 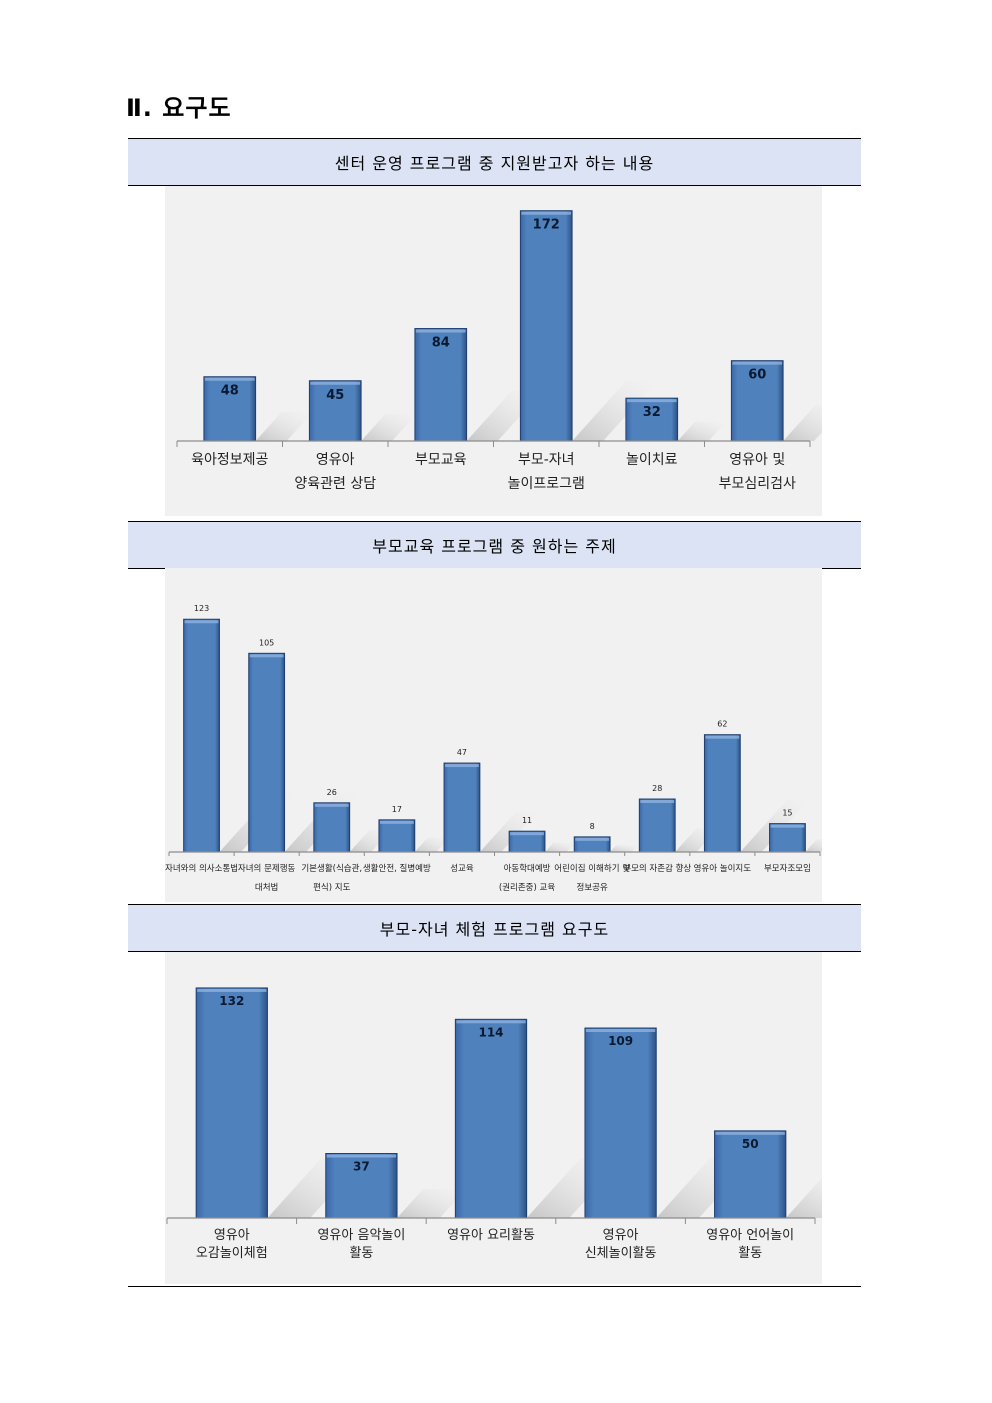 What do you see at coordinates (750, 1144) in the screenshot?
I see `data-label: 50` at bounding box center [750, 1144].